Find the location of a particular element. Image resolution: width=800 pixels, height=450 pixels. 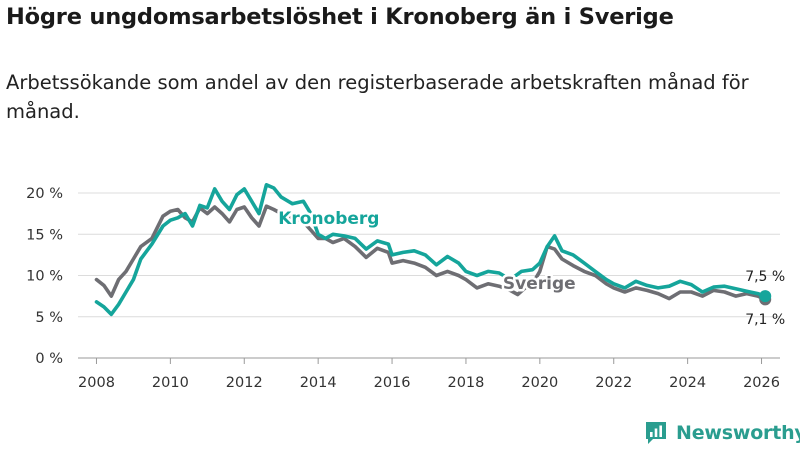

y-tick-label: 5 % is located at coordinates (49, 318).